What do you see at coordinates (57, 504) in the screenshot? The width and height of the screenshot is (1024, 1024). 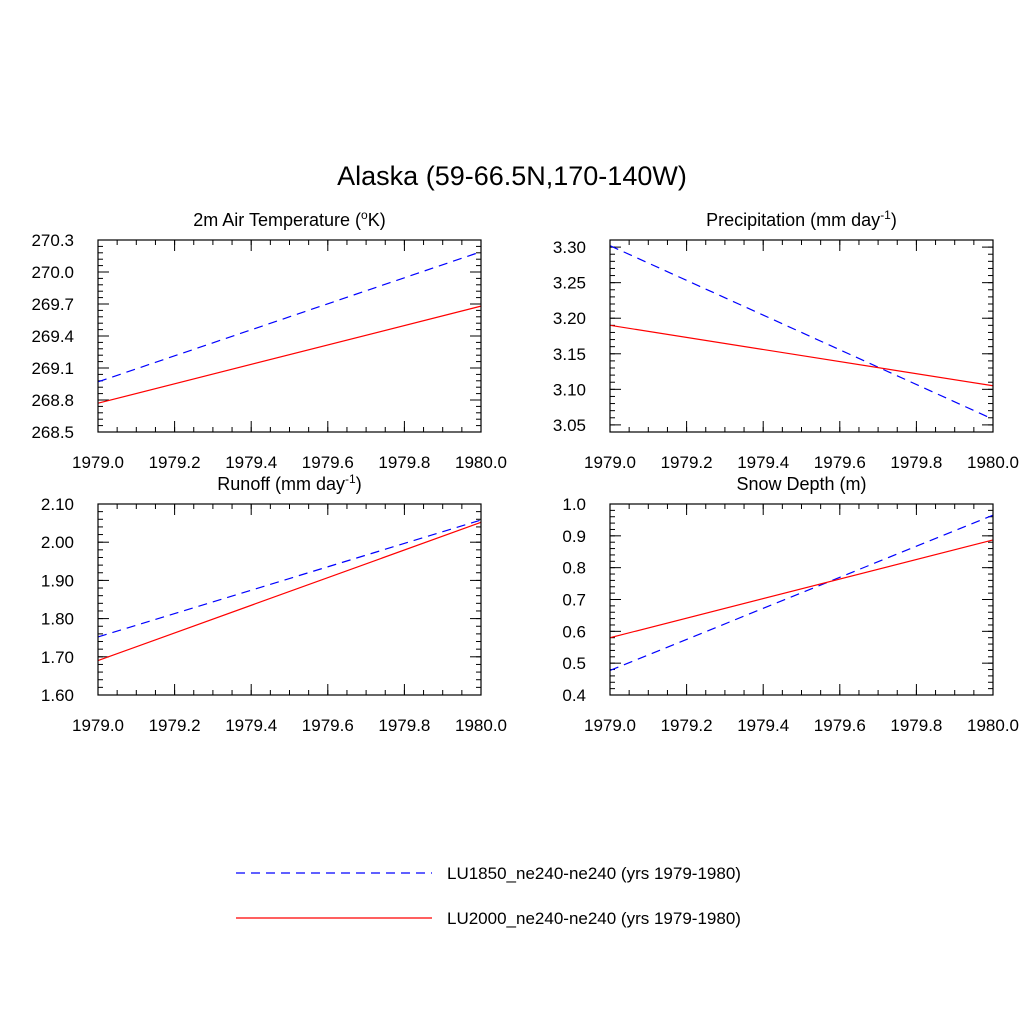 I see `runoff-y-tick-label: 2.10` at bounding box center [57, 504].